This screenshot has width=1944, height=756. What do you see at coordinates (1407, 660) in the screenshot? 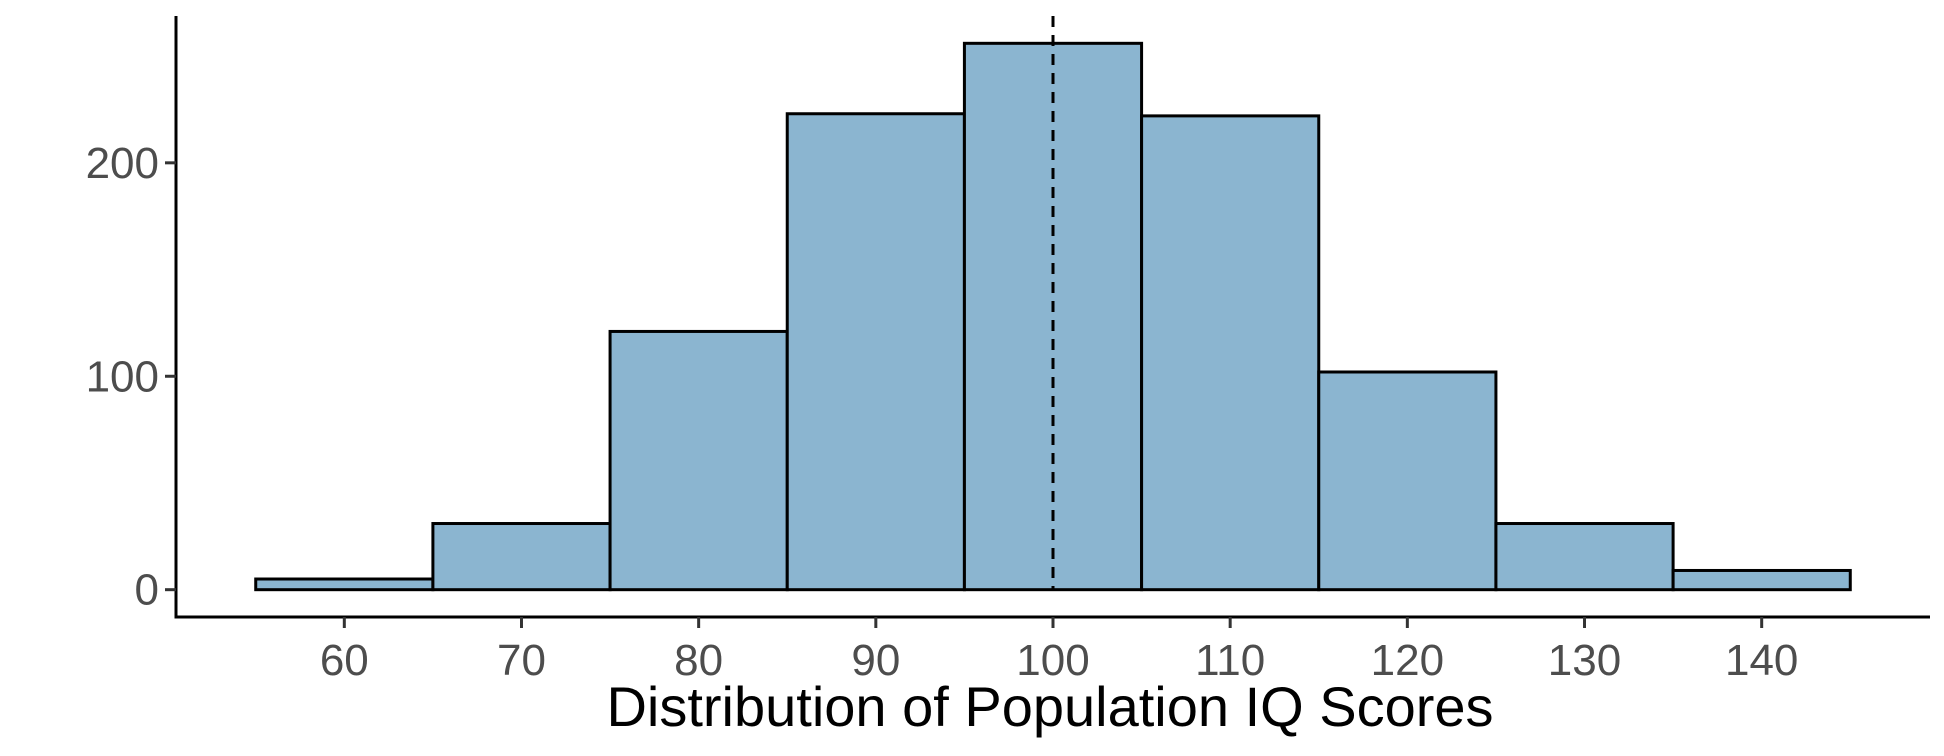
I see `x-tick-label-120: 120` at bounding box center [1407, 660].